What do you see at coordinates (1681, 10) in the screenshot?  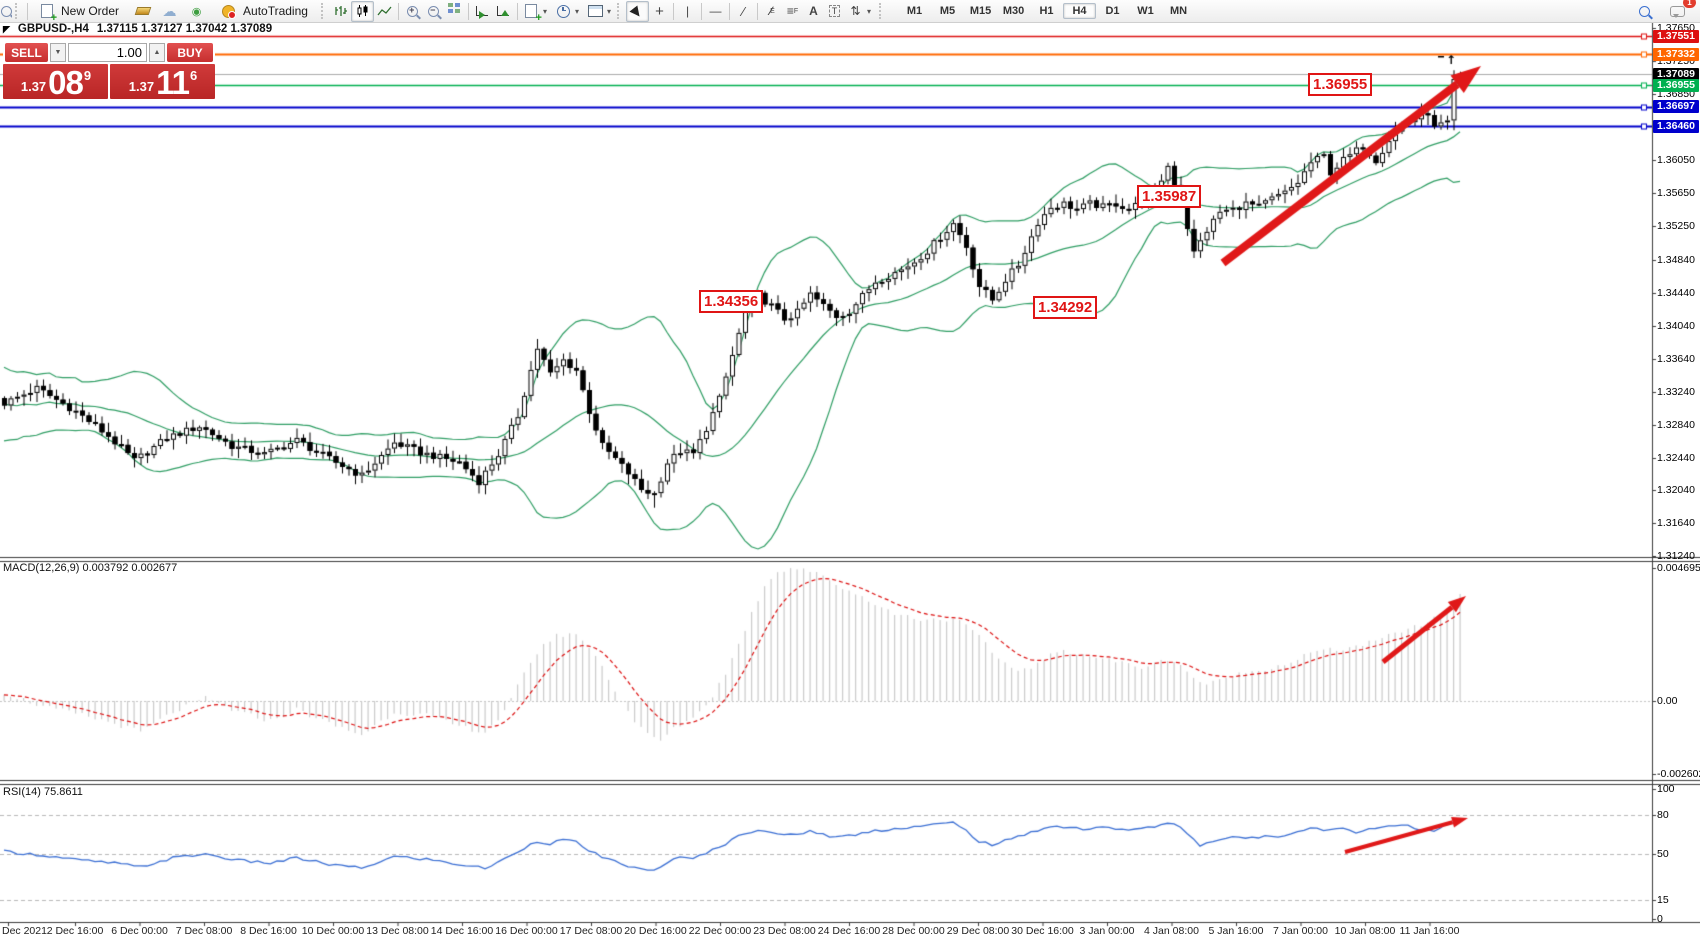 I see `chat-icon: 1` at bounding box center [1681, 10].